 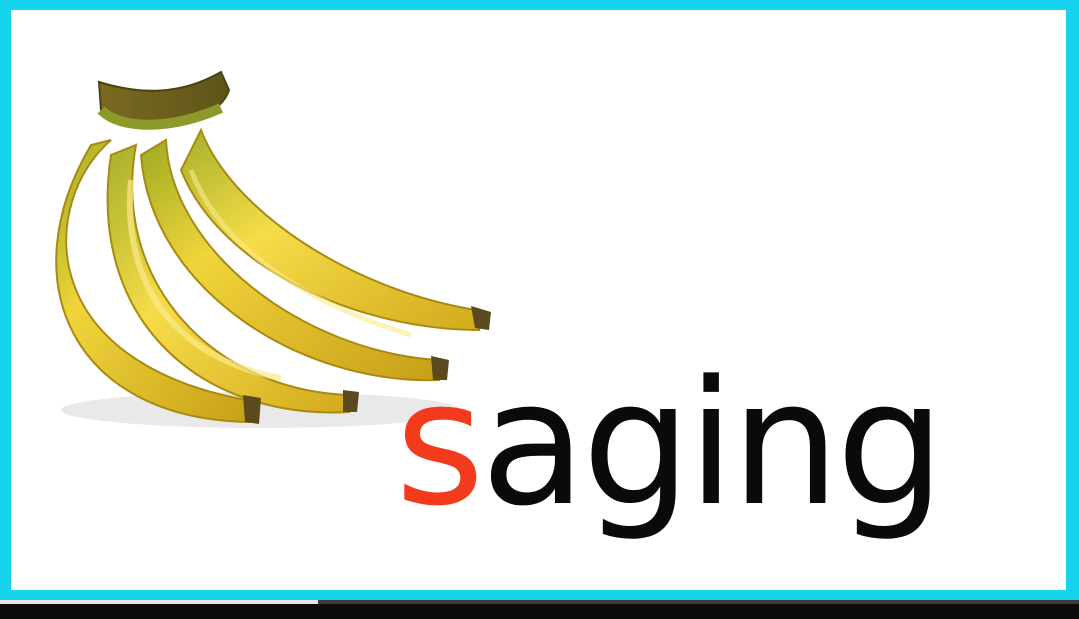 I want to click on banana-1-tip, so click(x=252, y=409).